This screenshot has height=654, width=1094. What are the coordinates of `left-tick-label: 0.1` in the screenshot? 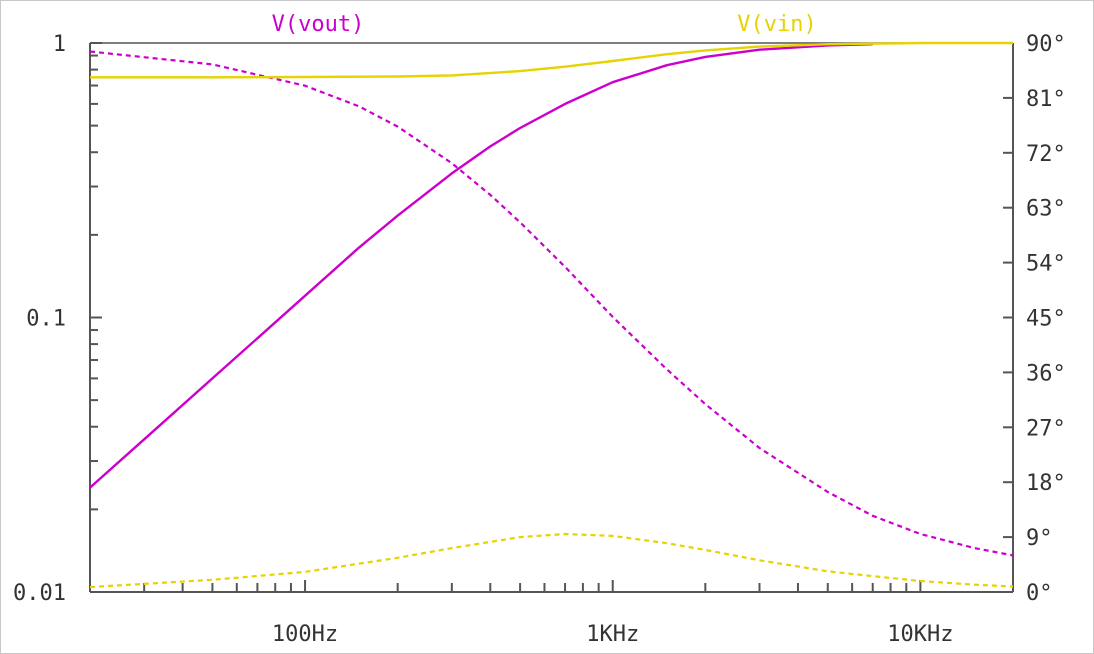 It's located at (46, 319).